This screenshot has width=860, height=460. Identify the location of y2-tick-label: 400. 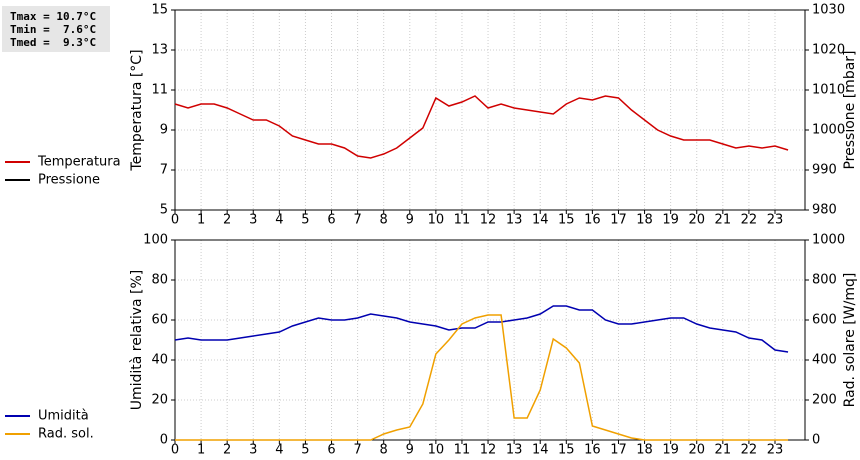
(824, 360).